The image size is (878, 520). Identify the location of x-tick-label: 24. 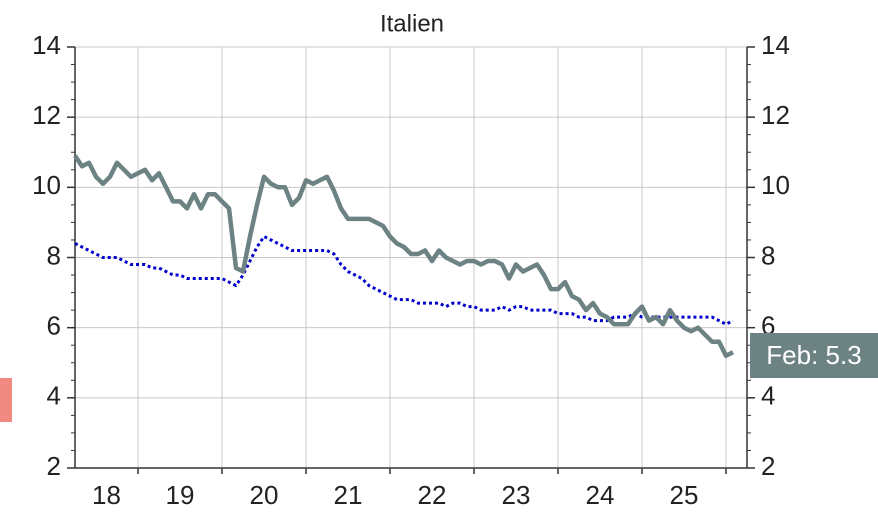
(600, 495).